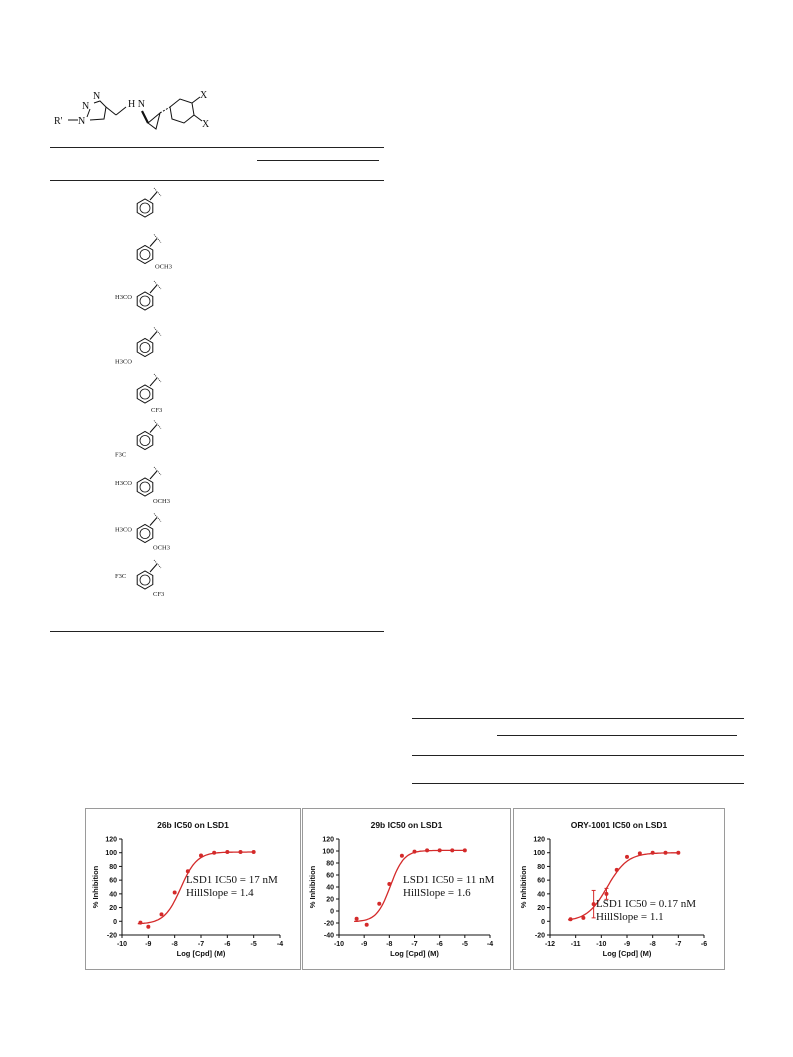 This screenshot has width=793, height=1057. Describe the element at coordinates (136, 104) in the screenshot. I see `amine-label: H N` at that location.